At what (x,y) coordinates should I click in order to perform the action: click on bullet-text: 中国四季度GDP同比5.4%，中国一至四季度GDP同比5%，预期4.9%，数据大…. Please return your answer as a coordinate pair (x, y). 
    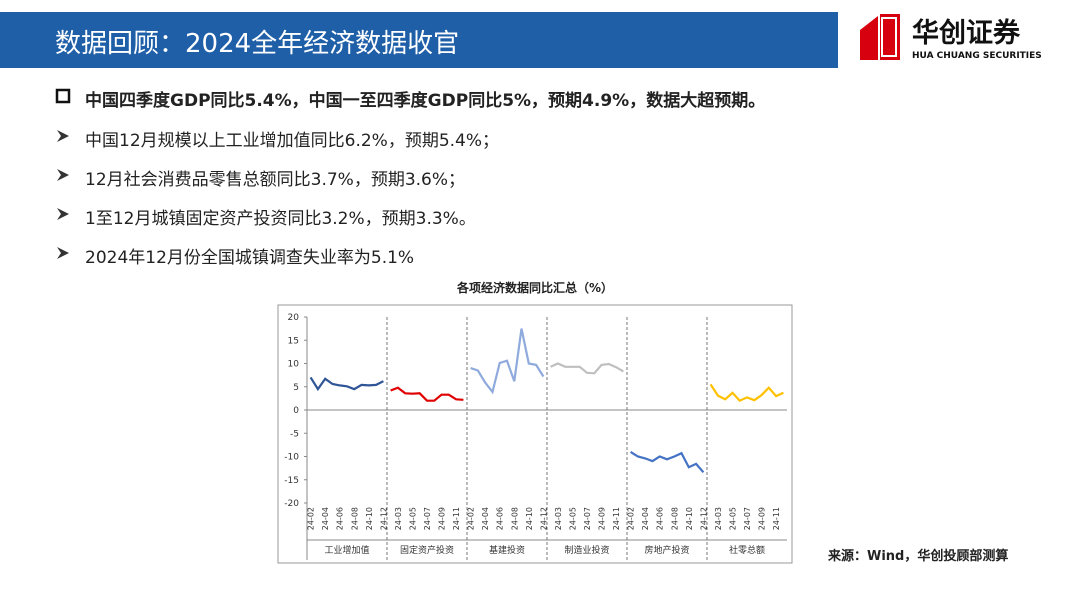
    Looking at the image, I should click on (425, 101).